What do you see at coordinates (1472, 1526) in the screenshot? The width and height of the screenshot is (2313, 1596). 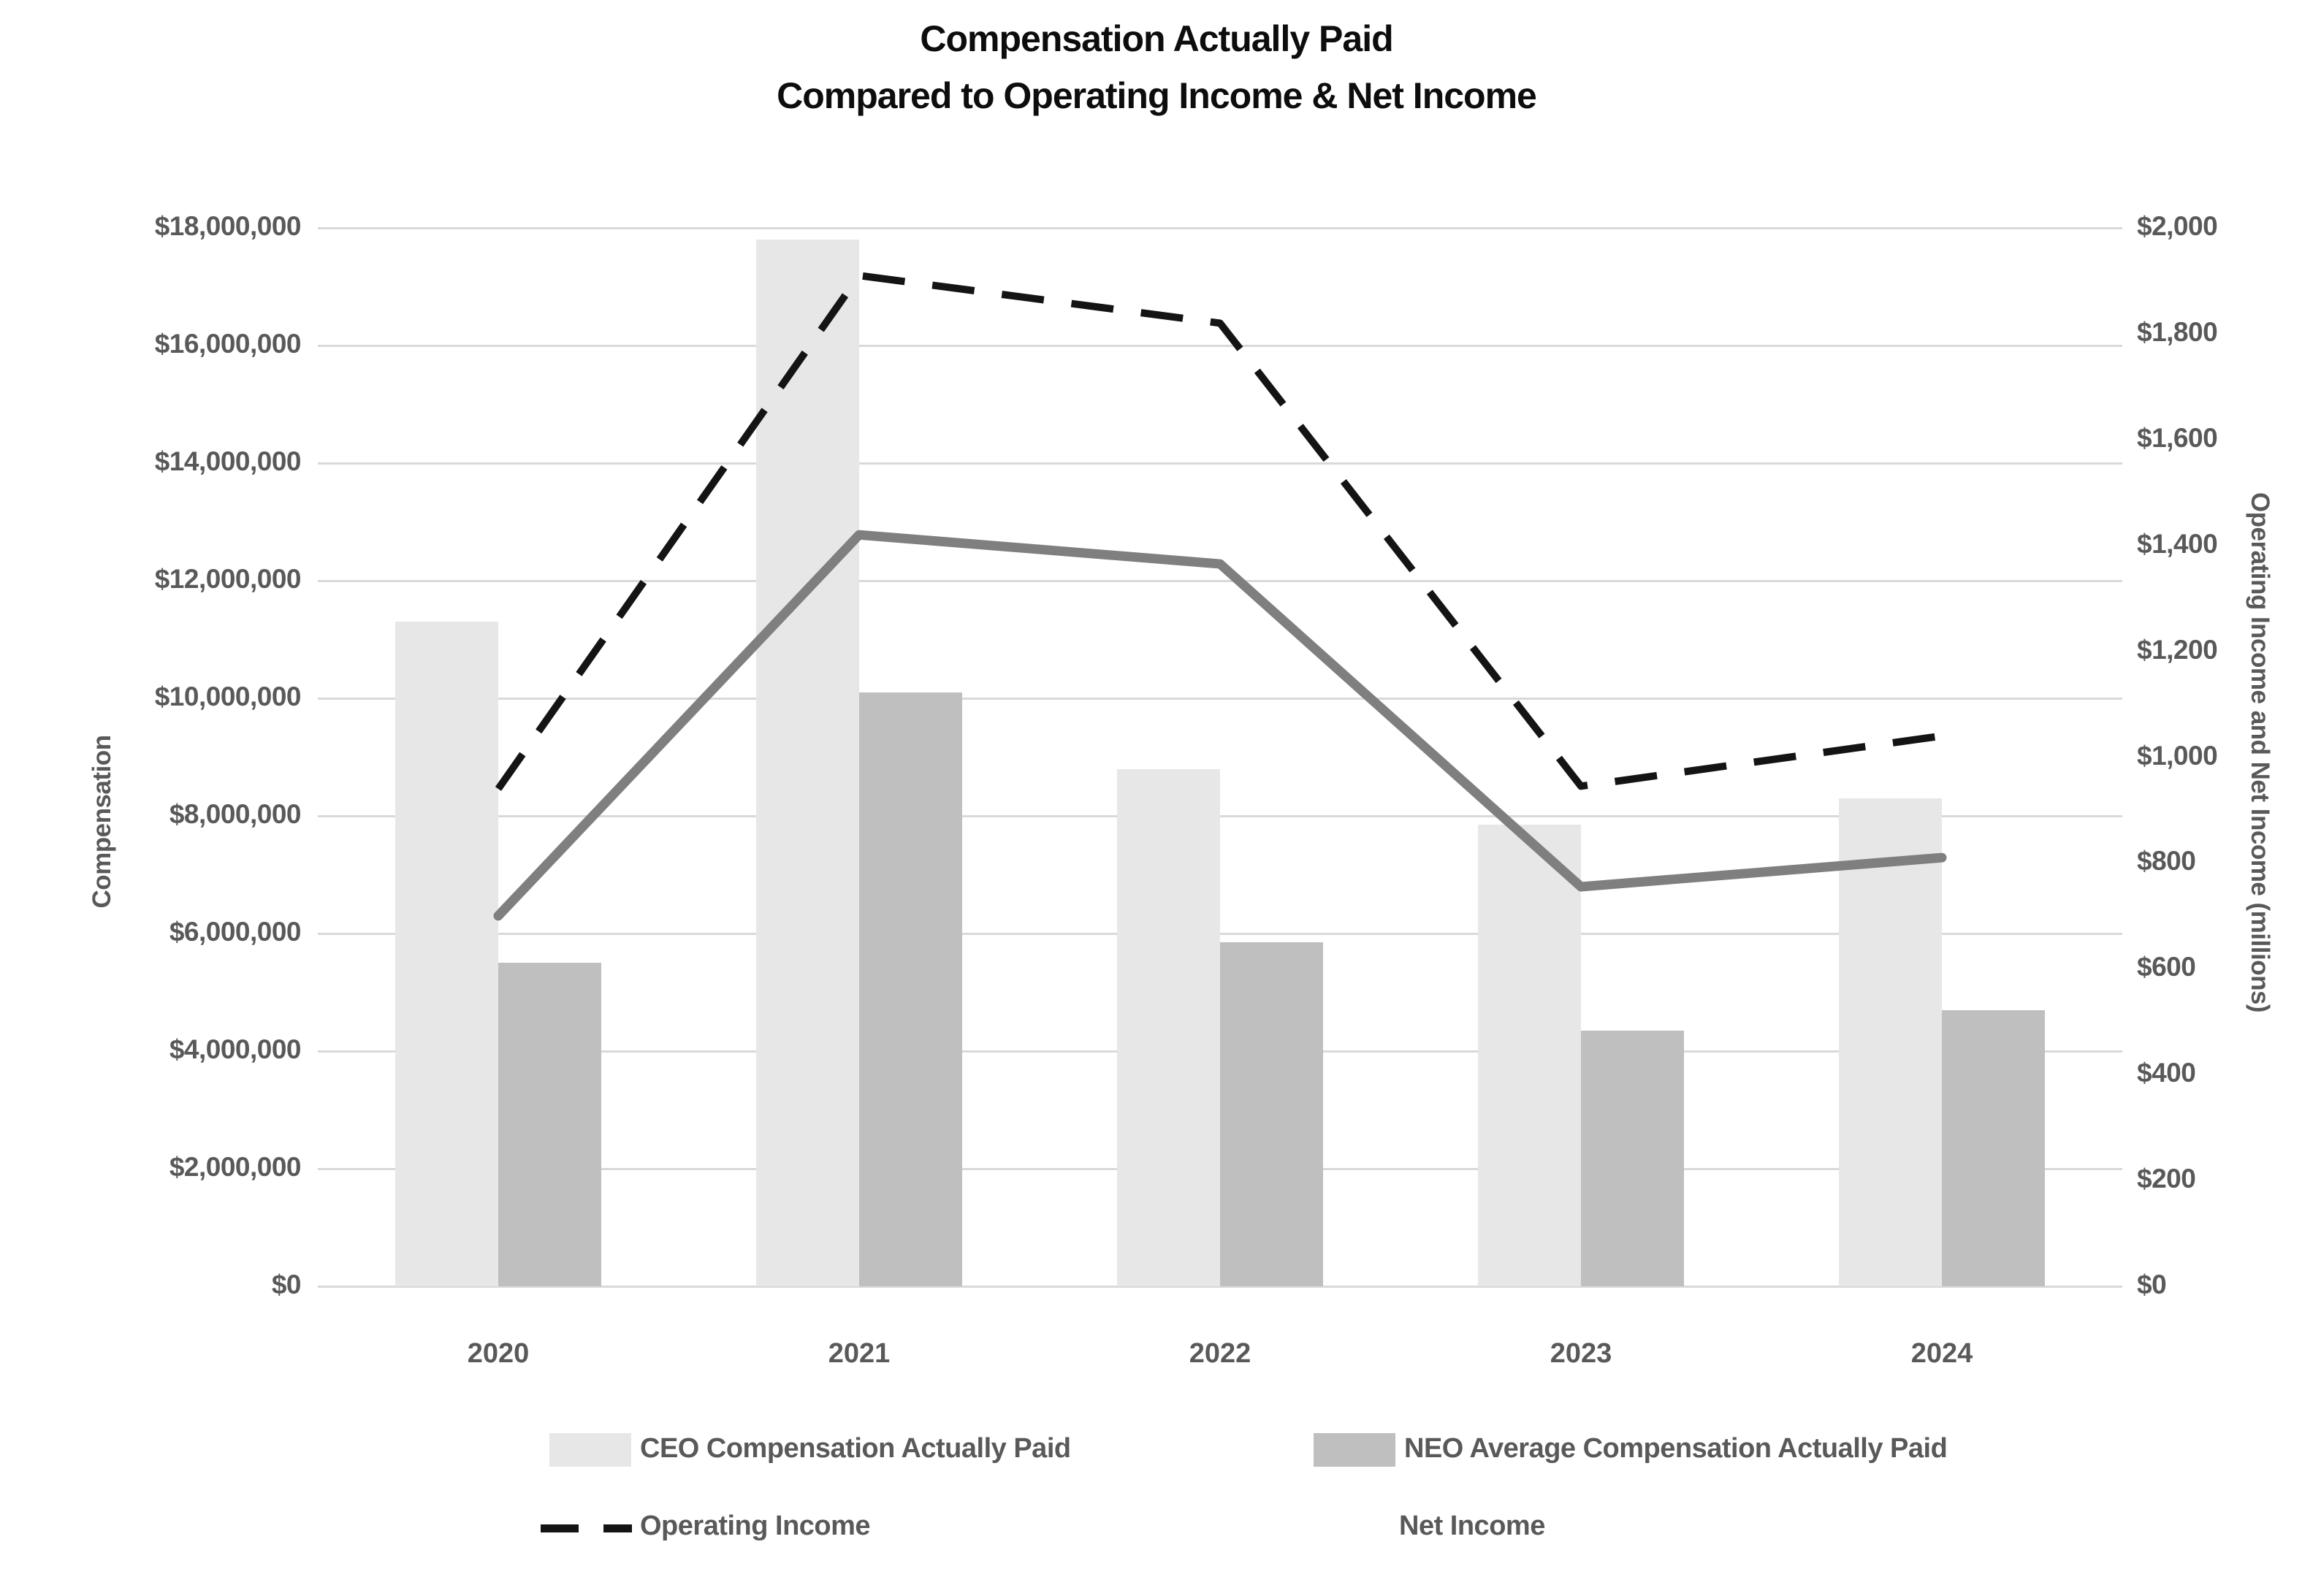 I see `legend-label-net-income: Net Income` at bounding box center [1472, 1526].